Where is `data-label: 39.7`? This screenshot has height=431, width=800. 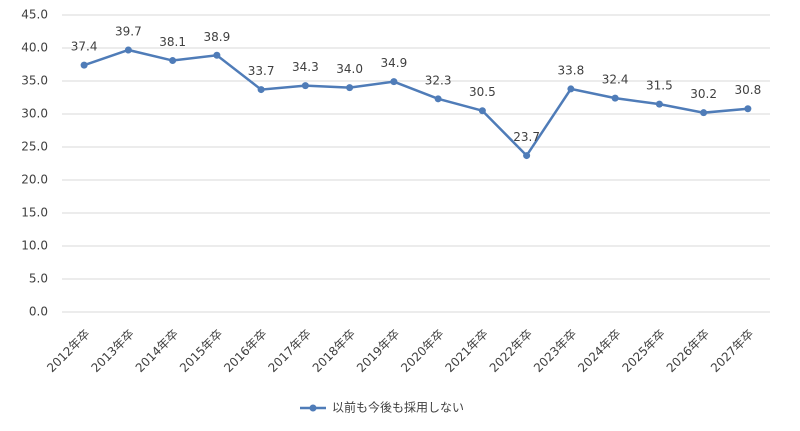
data-label: 39.7 is located at coordinates (128, 31).